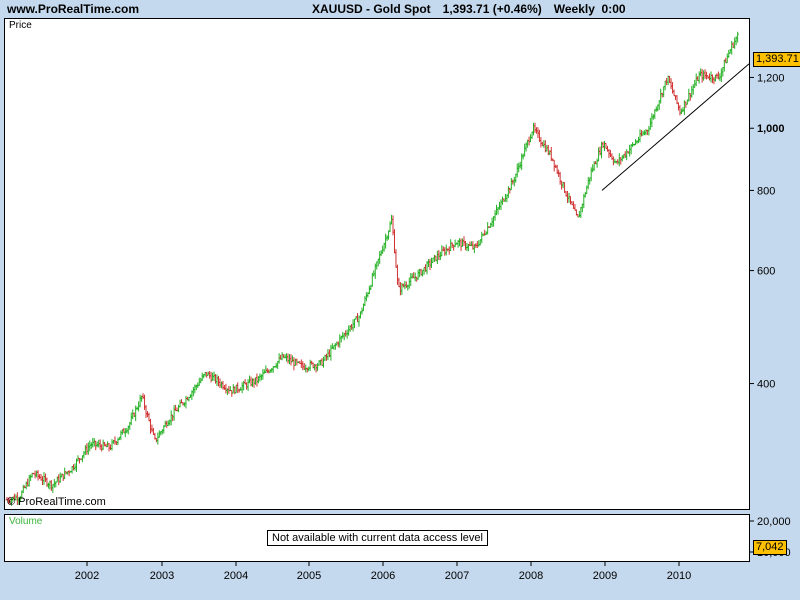  What do you see at coordinates (766, 191) in the screenshot?
I see `y-tick-label: 800` at bounding box center [766, 191].